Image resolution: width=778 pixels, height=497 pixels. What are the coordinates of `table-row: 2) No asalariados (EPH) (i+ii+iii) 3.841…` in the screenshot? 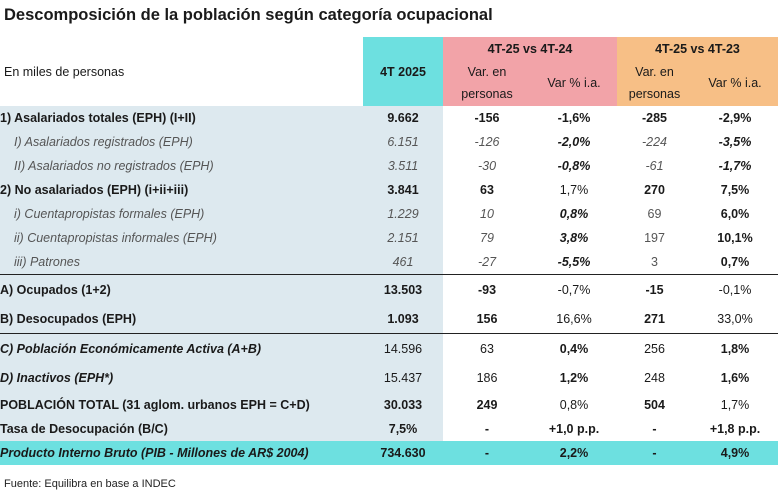 It's located at (389, 190).